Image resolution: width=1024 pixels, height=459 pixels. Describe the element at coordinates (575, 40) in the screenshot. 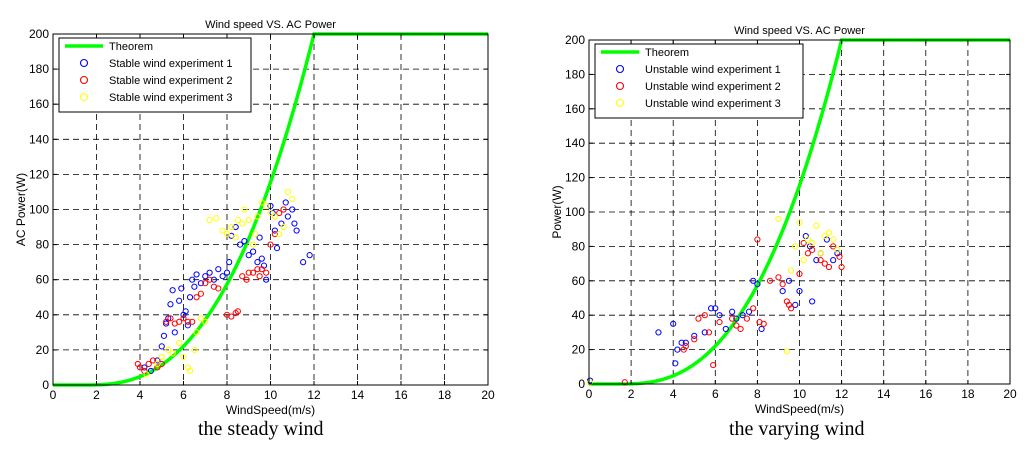

I see `y-tick-label: 200` at that location.